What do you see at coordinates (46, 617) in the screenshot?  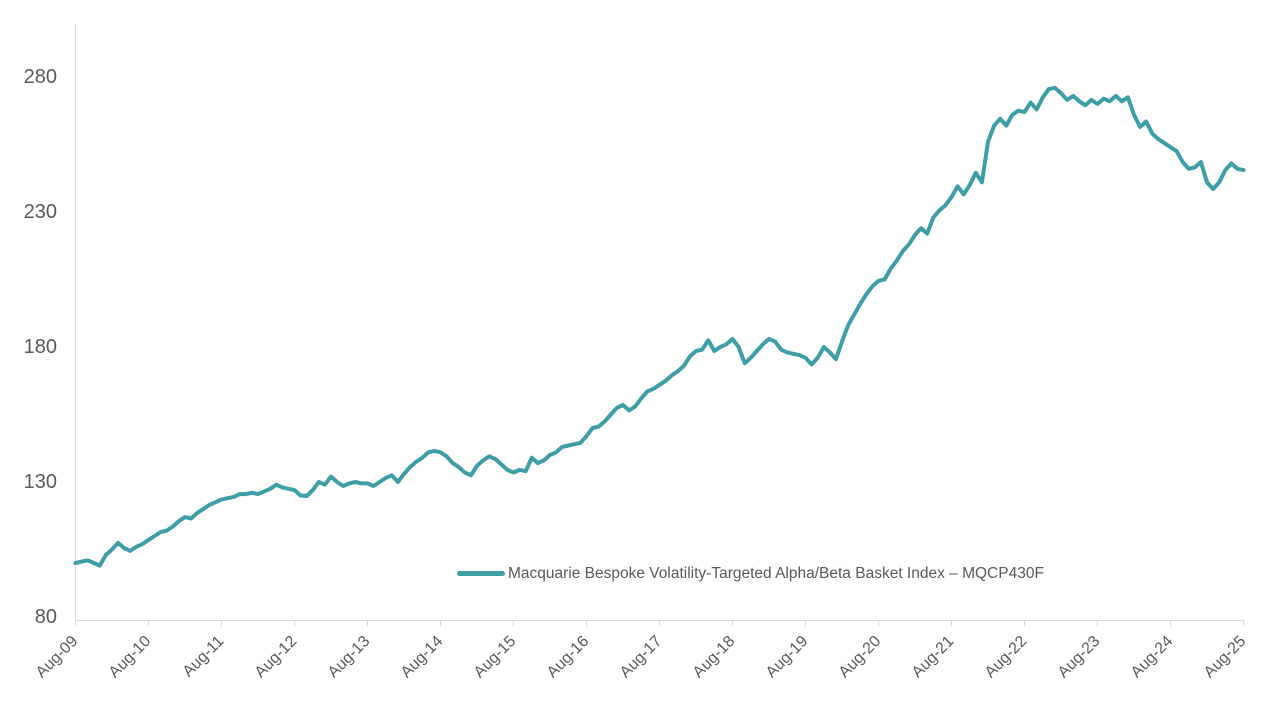 I see `y-axis-tick-label: 80` at bounding box center [46, 617].